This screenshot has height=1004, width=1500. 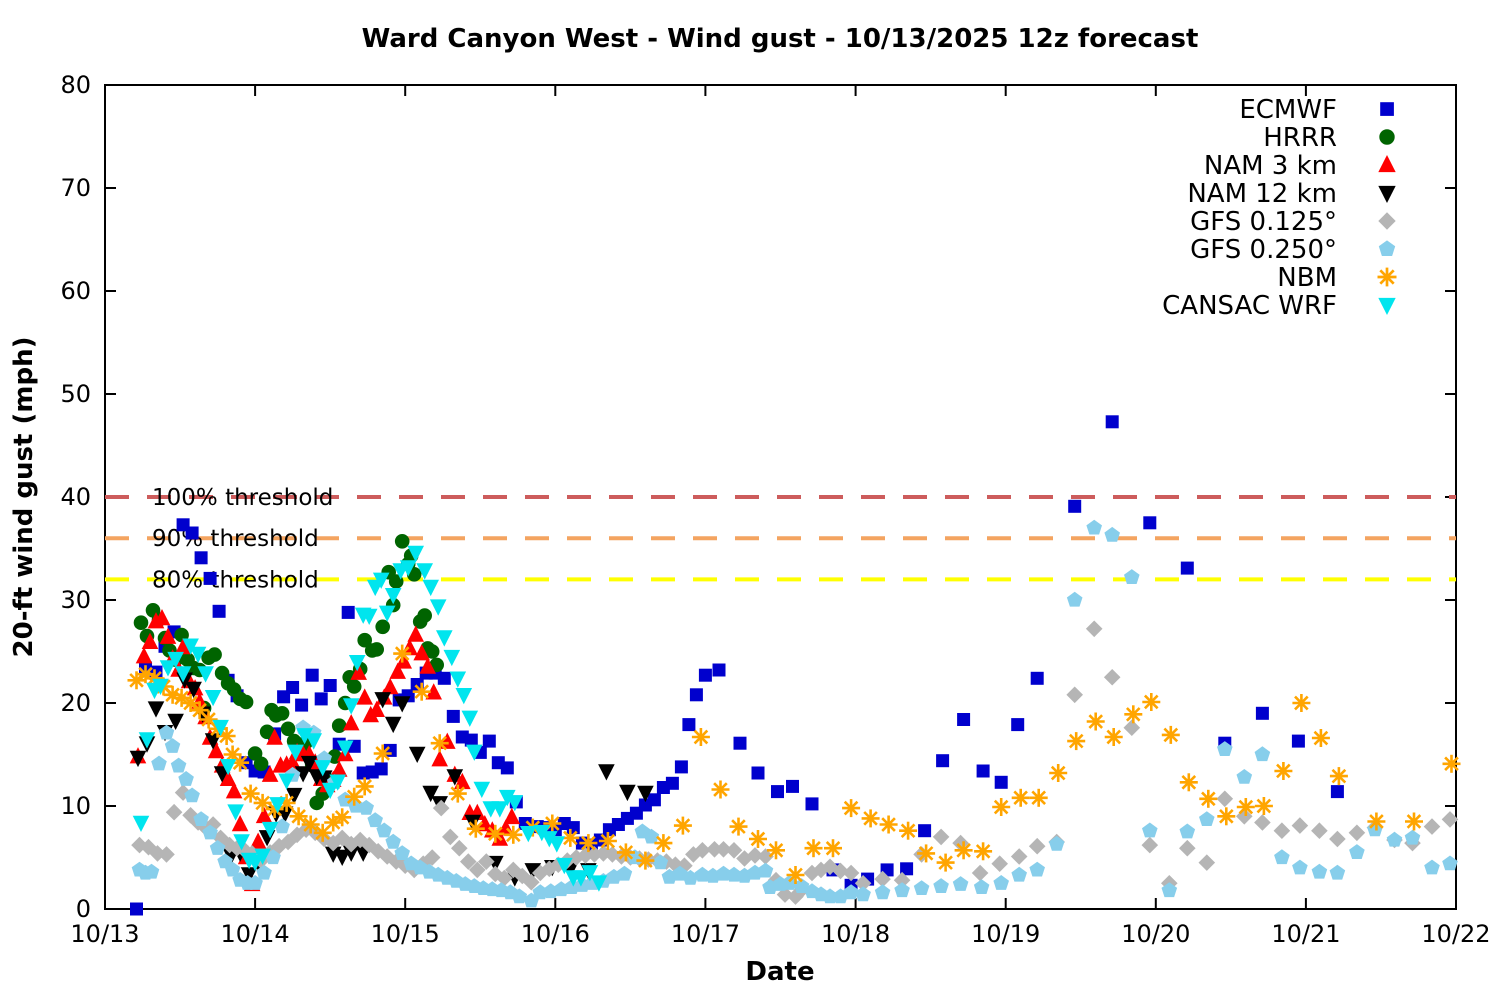 I want to click on x-tick-label: 10/16, so click(x=555, y=934).